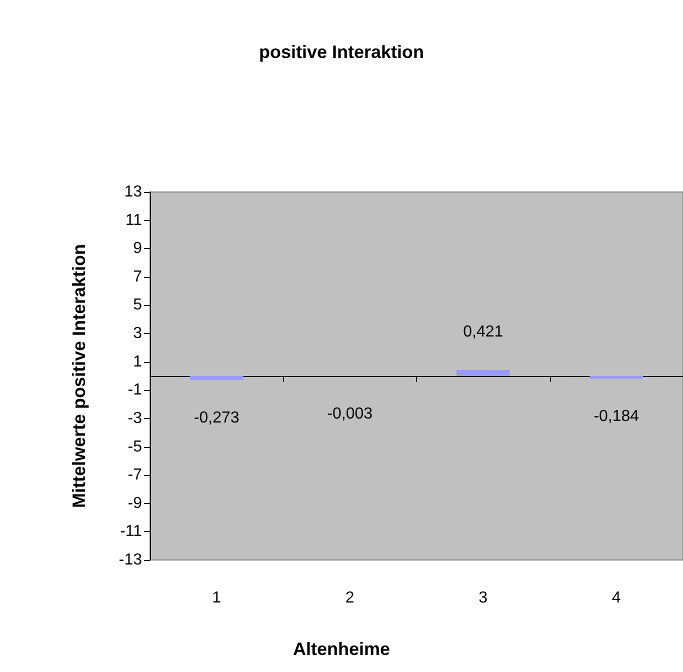 Image resolution: width=683 pixels, height=672 pixels. Describe the element at coordinates (135, 503) in the screenshot. I see `y-tick-label: -9` at that location.